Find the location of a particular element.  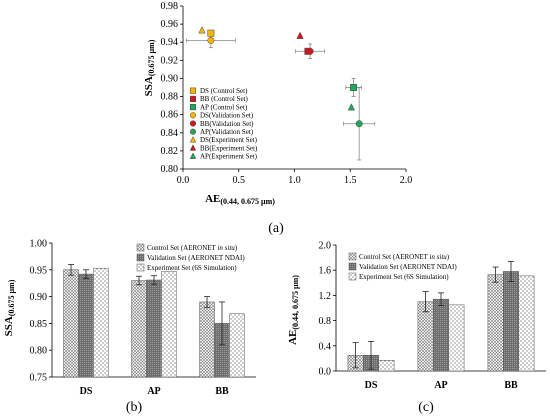

panel-a-legend-label: BB(Validation Set) is located at coordinates (227, 124).